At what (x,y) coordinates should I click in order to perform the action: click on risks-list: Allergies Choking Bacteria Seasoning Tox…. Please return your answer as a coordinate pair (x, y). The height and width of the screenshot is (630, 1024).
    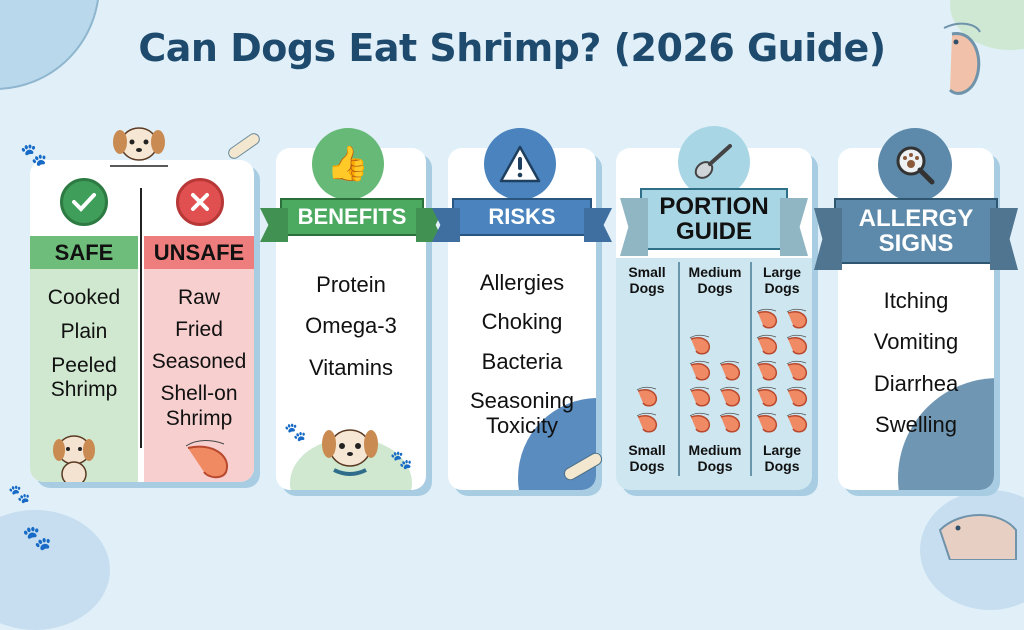
    Looking at the image, I should click on (522, 354).